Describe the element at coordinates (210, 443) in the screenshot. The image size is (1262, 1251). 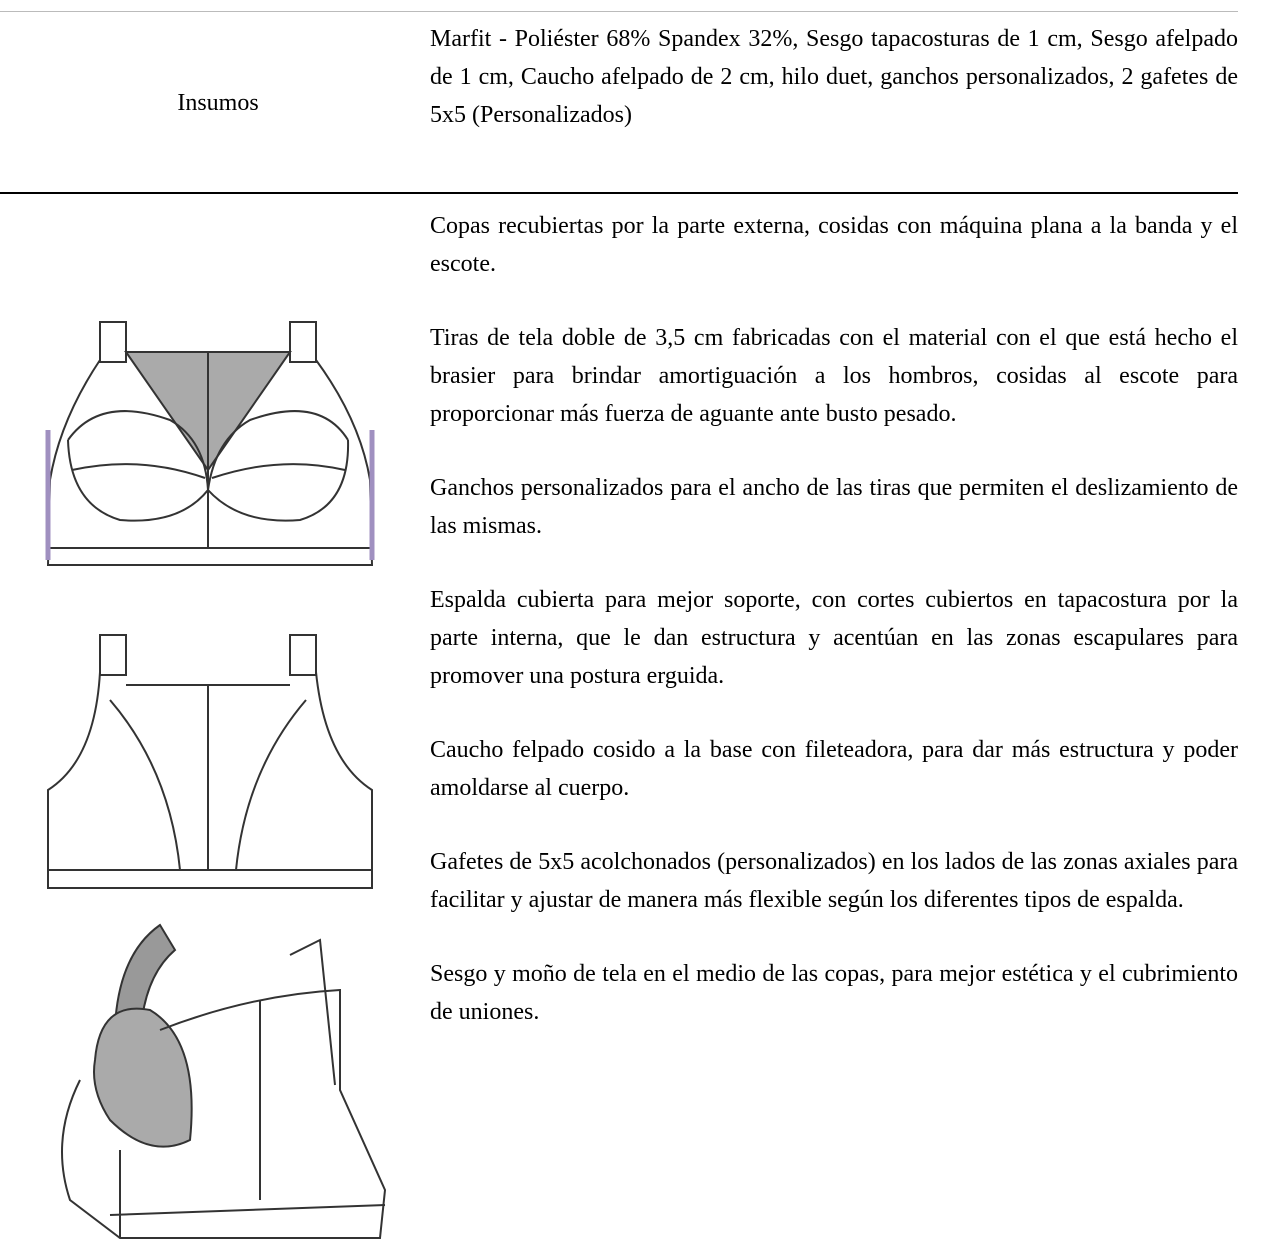
I see `front-view` at that location.